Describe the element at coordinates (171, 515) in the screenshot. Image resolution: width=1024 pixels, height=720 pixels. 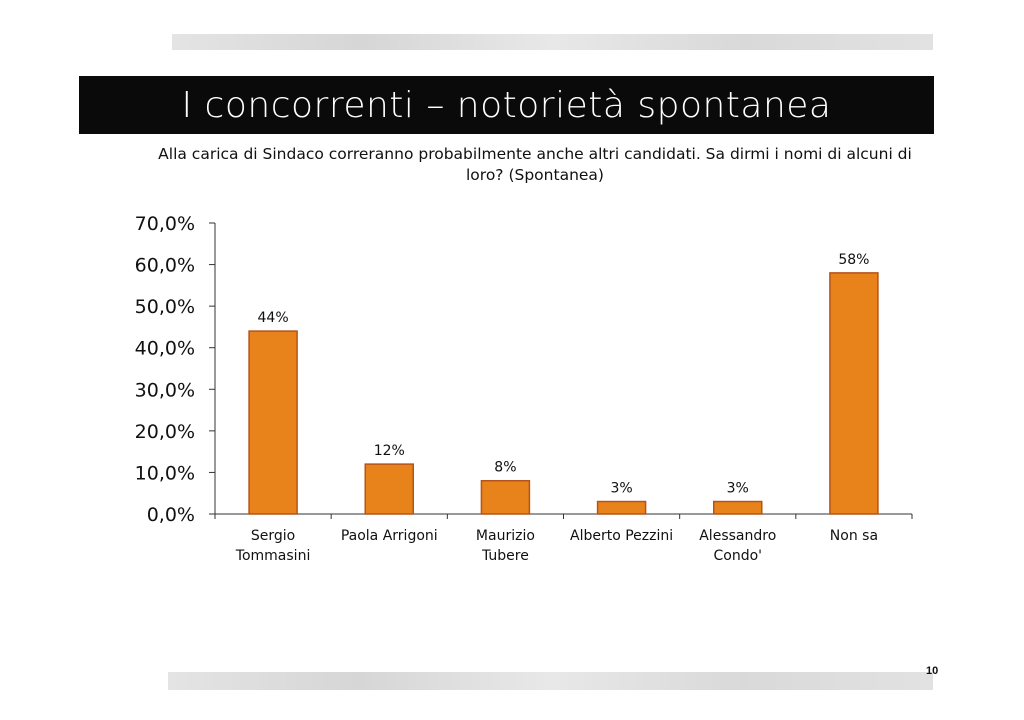
I see `y-tick-label: 0,0%` at that location.